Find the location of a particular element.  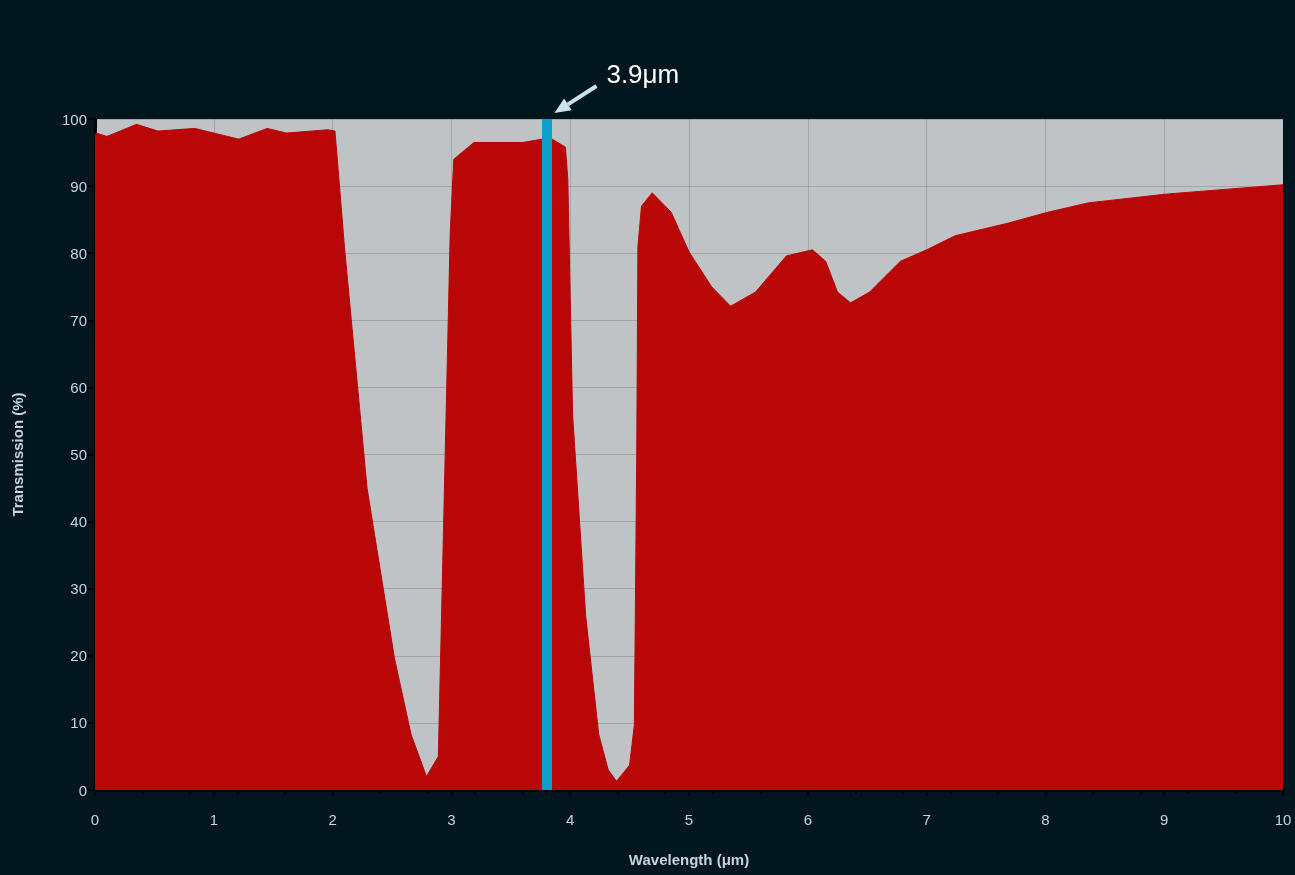

y-tick-label: 20 is located at coordinates (78, 656).